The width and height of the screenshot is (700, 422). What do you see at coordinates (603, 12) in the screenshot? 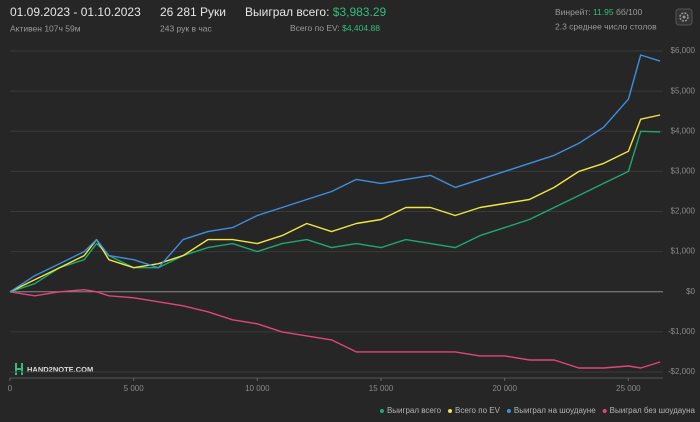
I see `winrate-value: 11.95` at bounding box center [603, 12].